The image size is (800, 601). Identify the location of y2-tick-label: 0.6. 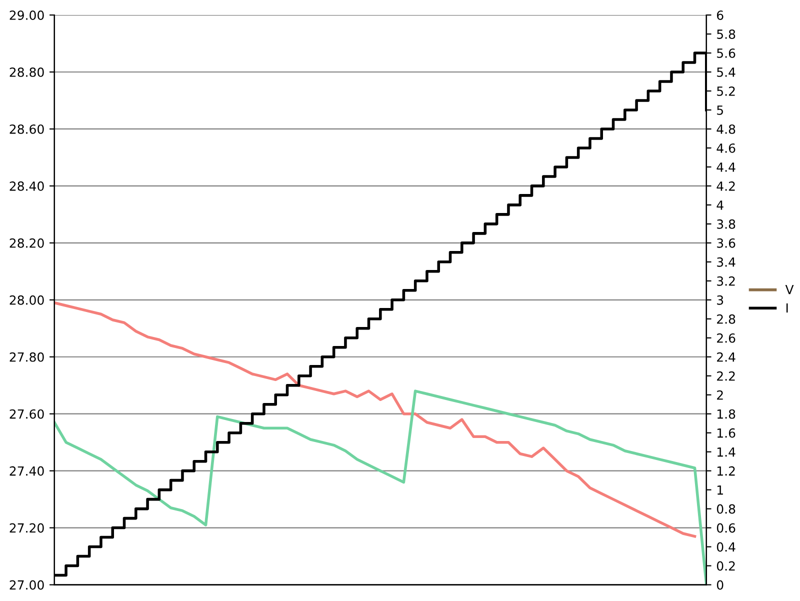
(726, 528).